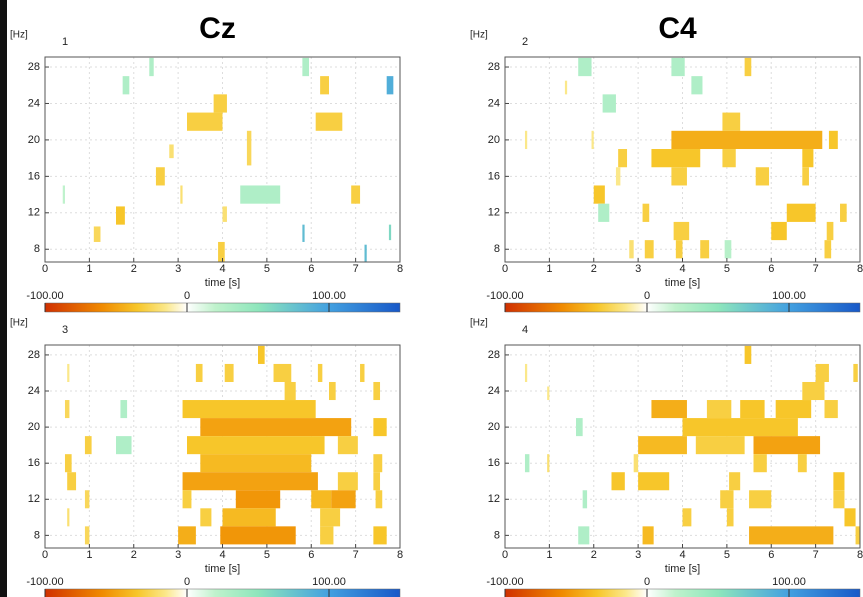 The height and width of the screenshot is (597, 863). Describe the element at coordinates (329, 296) in the screenshot. I see `colorbar-tick-label: 100.00` at that location.